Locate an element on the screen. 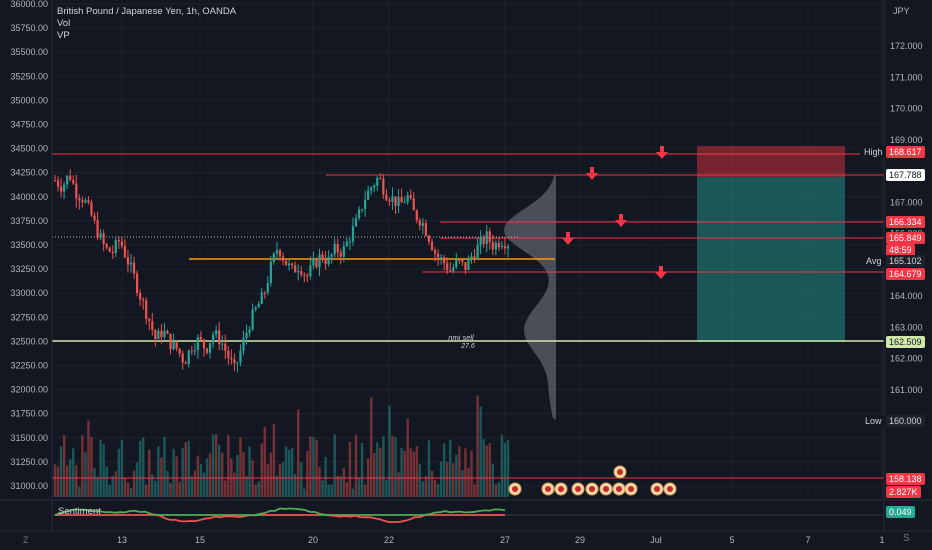 The image size is (932, 550). x-axis-label: 5 is located at coordinates (731, 540).